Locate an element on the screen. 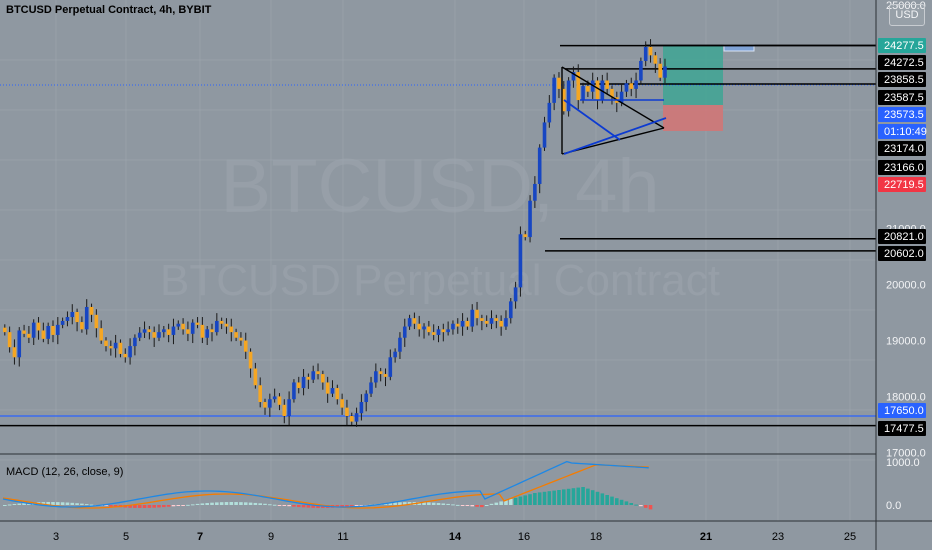 This screenshot has width=932, height=550. price-tick-label: 17000.0 is located at coordinates (906, 453).